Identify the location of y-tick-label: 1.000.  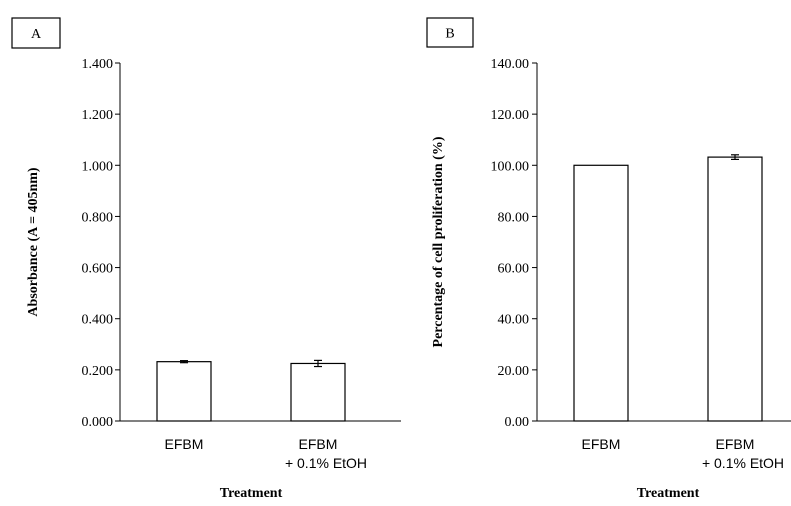
(98, 166).